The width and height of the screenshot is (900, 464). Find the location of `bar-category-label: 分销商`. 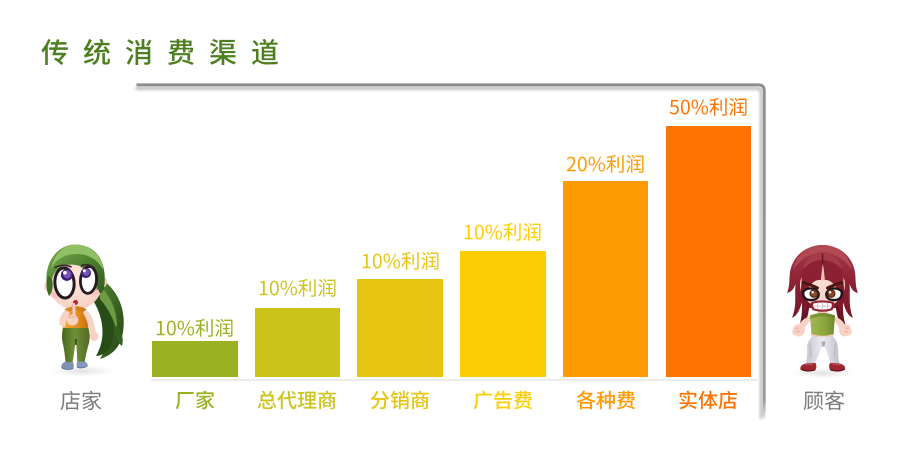

bar-category-label: 分销商 is located at coordinates (400, 400).